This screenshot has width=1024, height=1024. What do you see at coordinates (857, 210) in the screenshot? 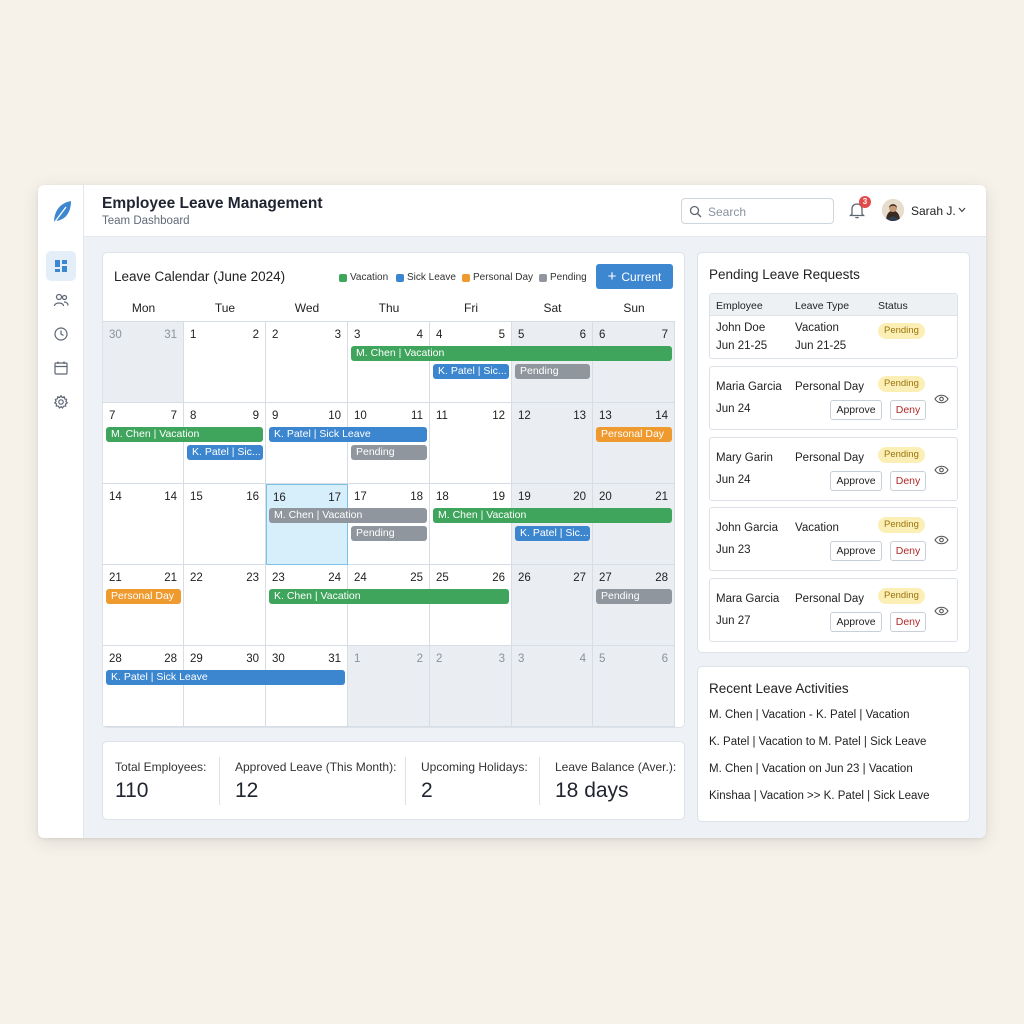
I see `bell-icon` at bounding box center [857, 210].